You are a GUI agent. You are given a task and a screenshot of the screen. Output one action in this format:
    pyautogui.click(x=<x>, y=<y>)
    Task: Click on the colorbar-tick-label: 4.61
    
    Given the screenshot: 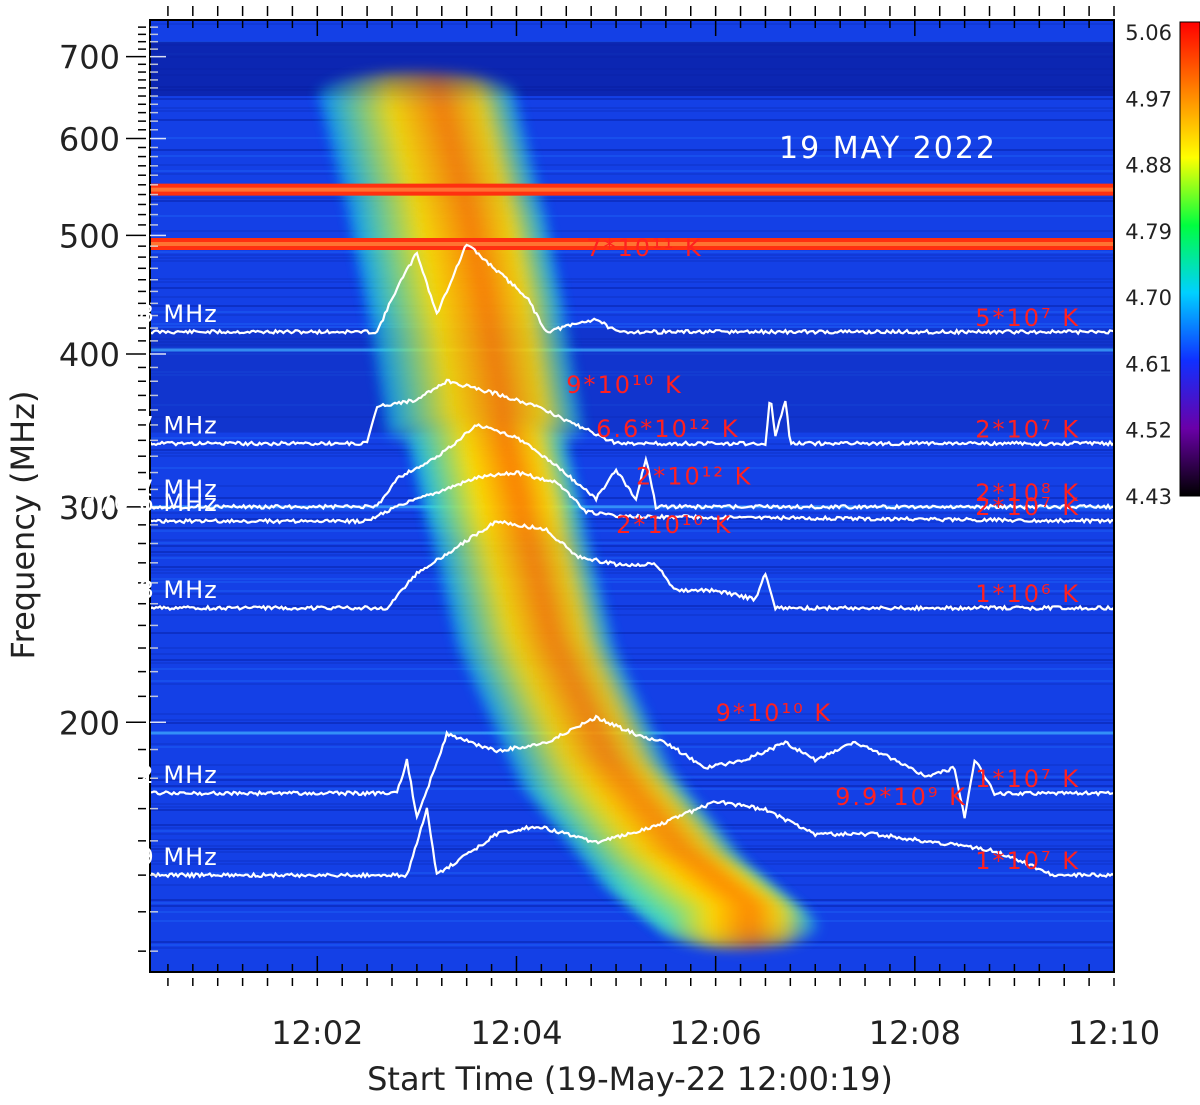 What is the action you would take?
    pyautogui.click(x=1148, y=364)
    